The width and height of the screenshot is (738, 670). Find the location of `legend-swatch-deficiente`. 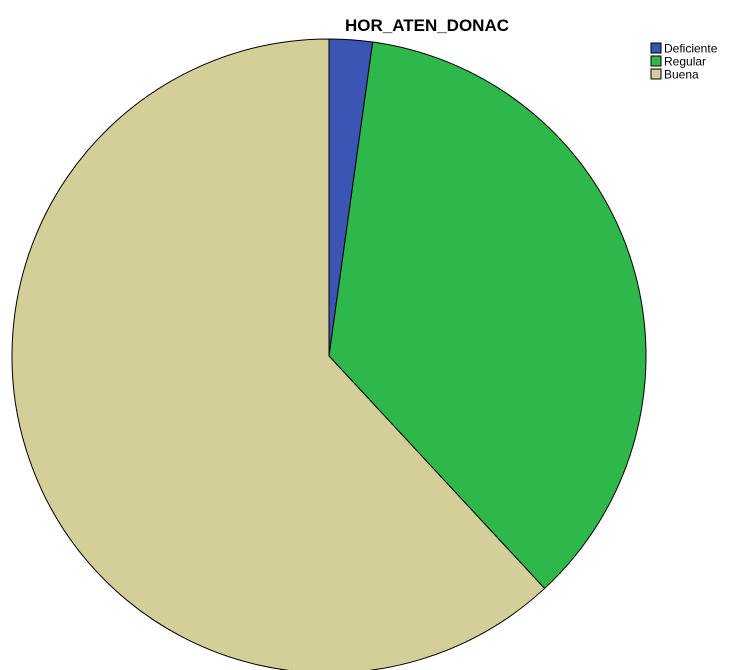

legend-swatch-deficiente is located at coordinates (656, 48).